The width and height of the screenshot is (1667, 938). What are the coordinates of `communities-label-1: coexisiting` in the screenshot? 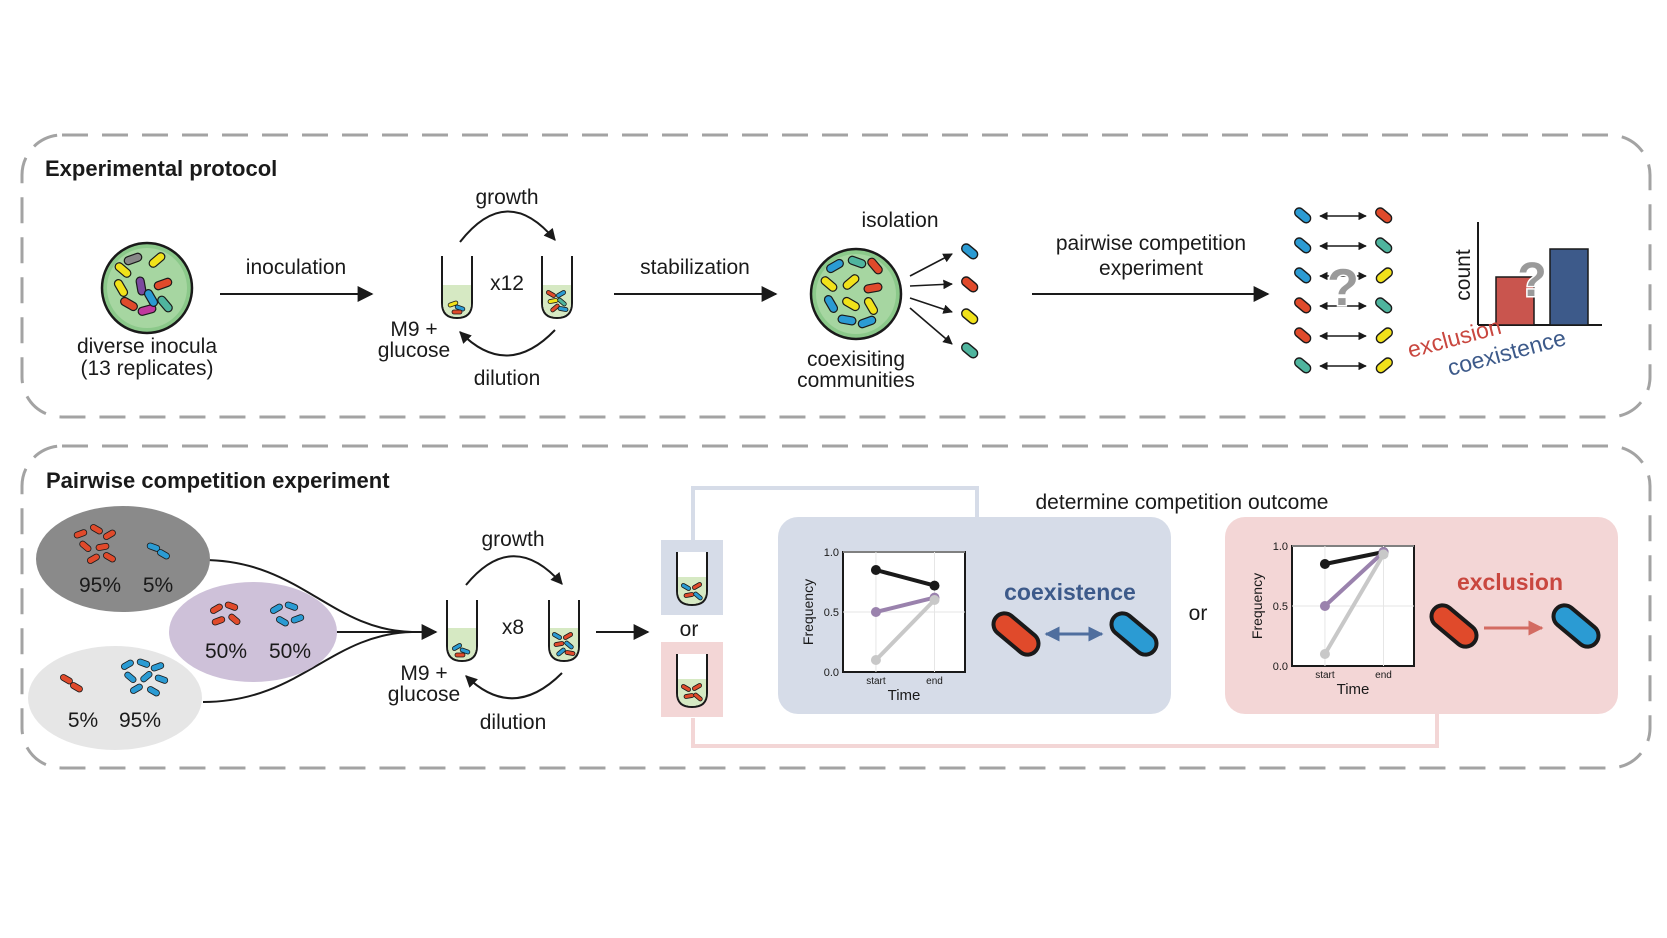 It's located at (856, 359).